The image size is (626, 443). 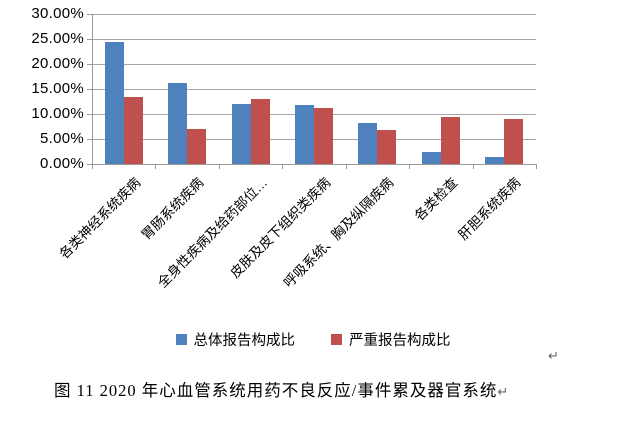 I want to click on caption-text: 图 11 2020 年心血管系统用药不良反应/事件累及器官系统, so click(x=276, y=390).